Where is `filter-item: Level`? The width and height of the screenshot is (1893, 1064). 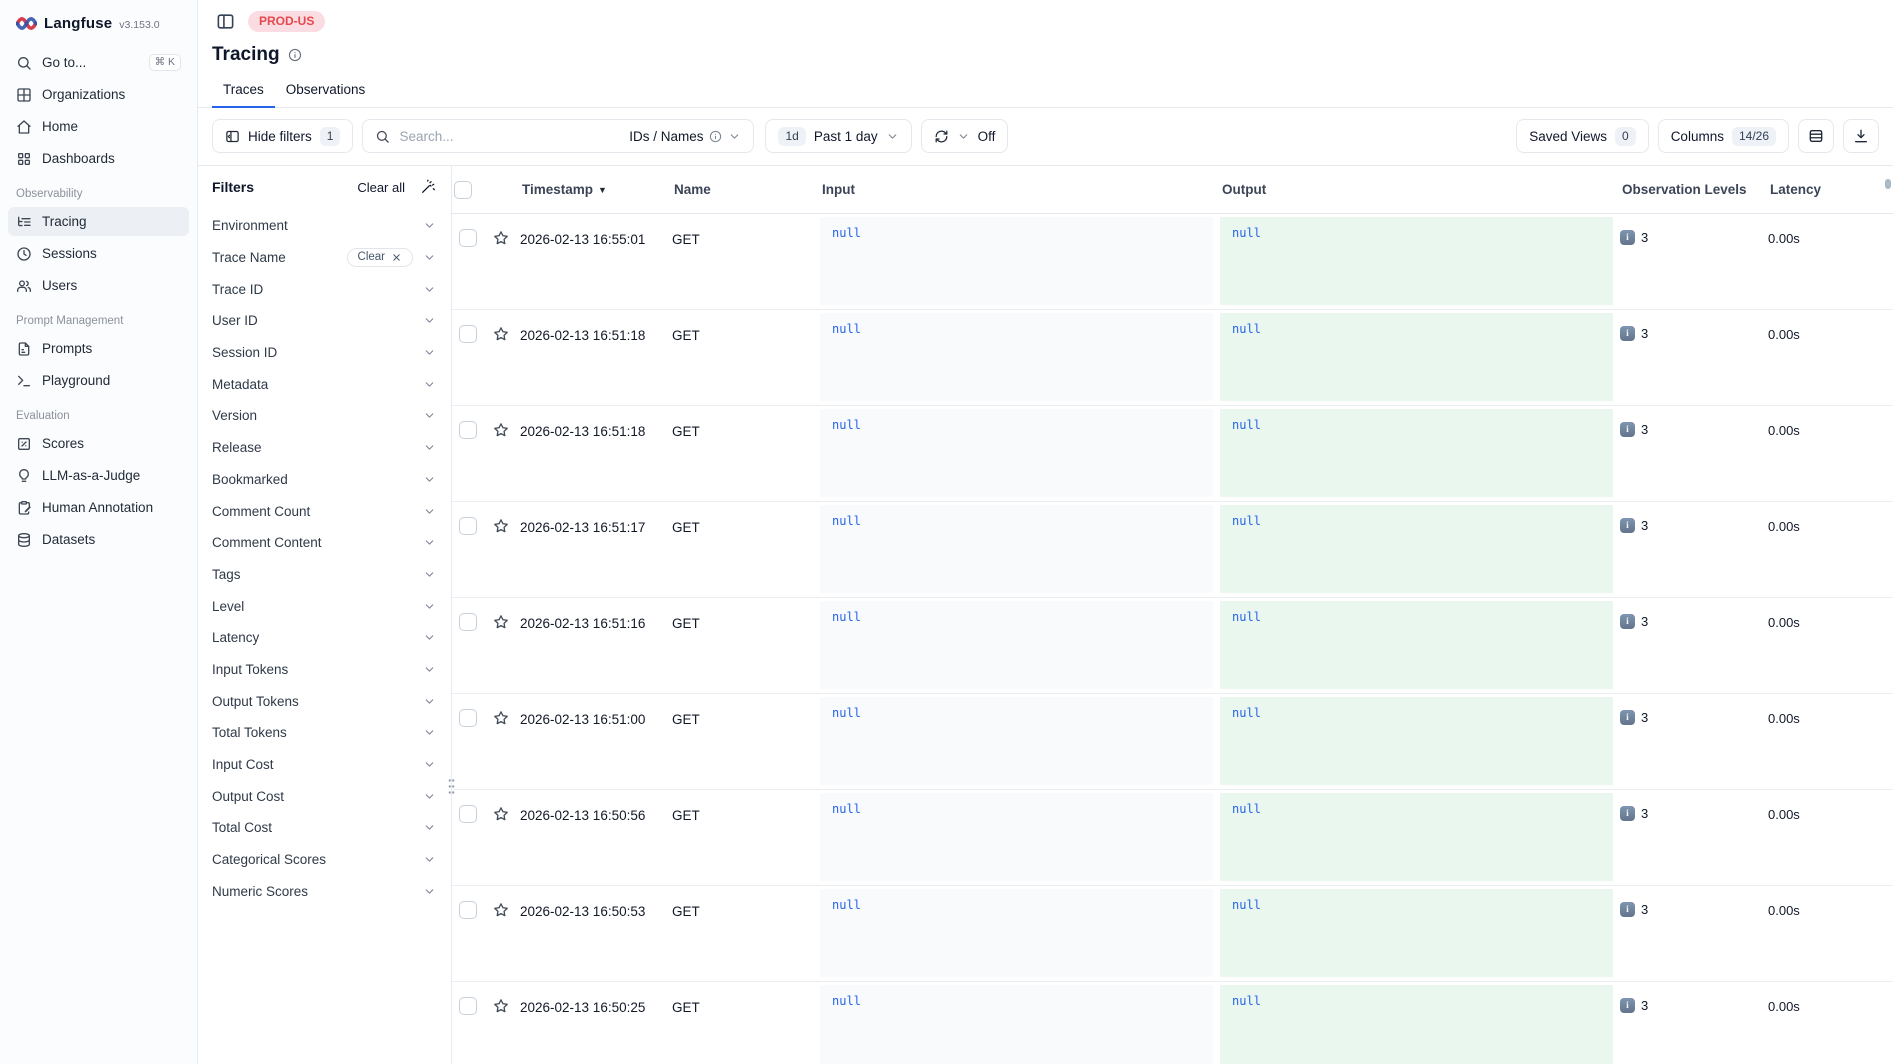
filter-item: Level is located at coordinates (324, 606).